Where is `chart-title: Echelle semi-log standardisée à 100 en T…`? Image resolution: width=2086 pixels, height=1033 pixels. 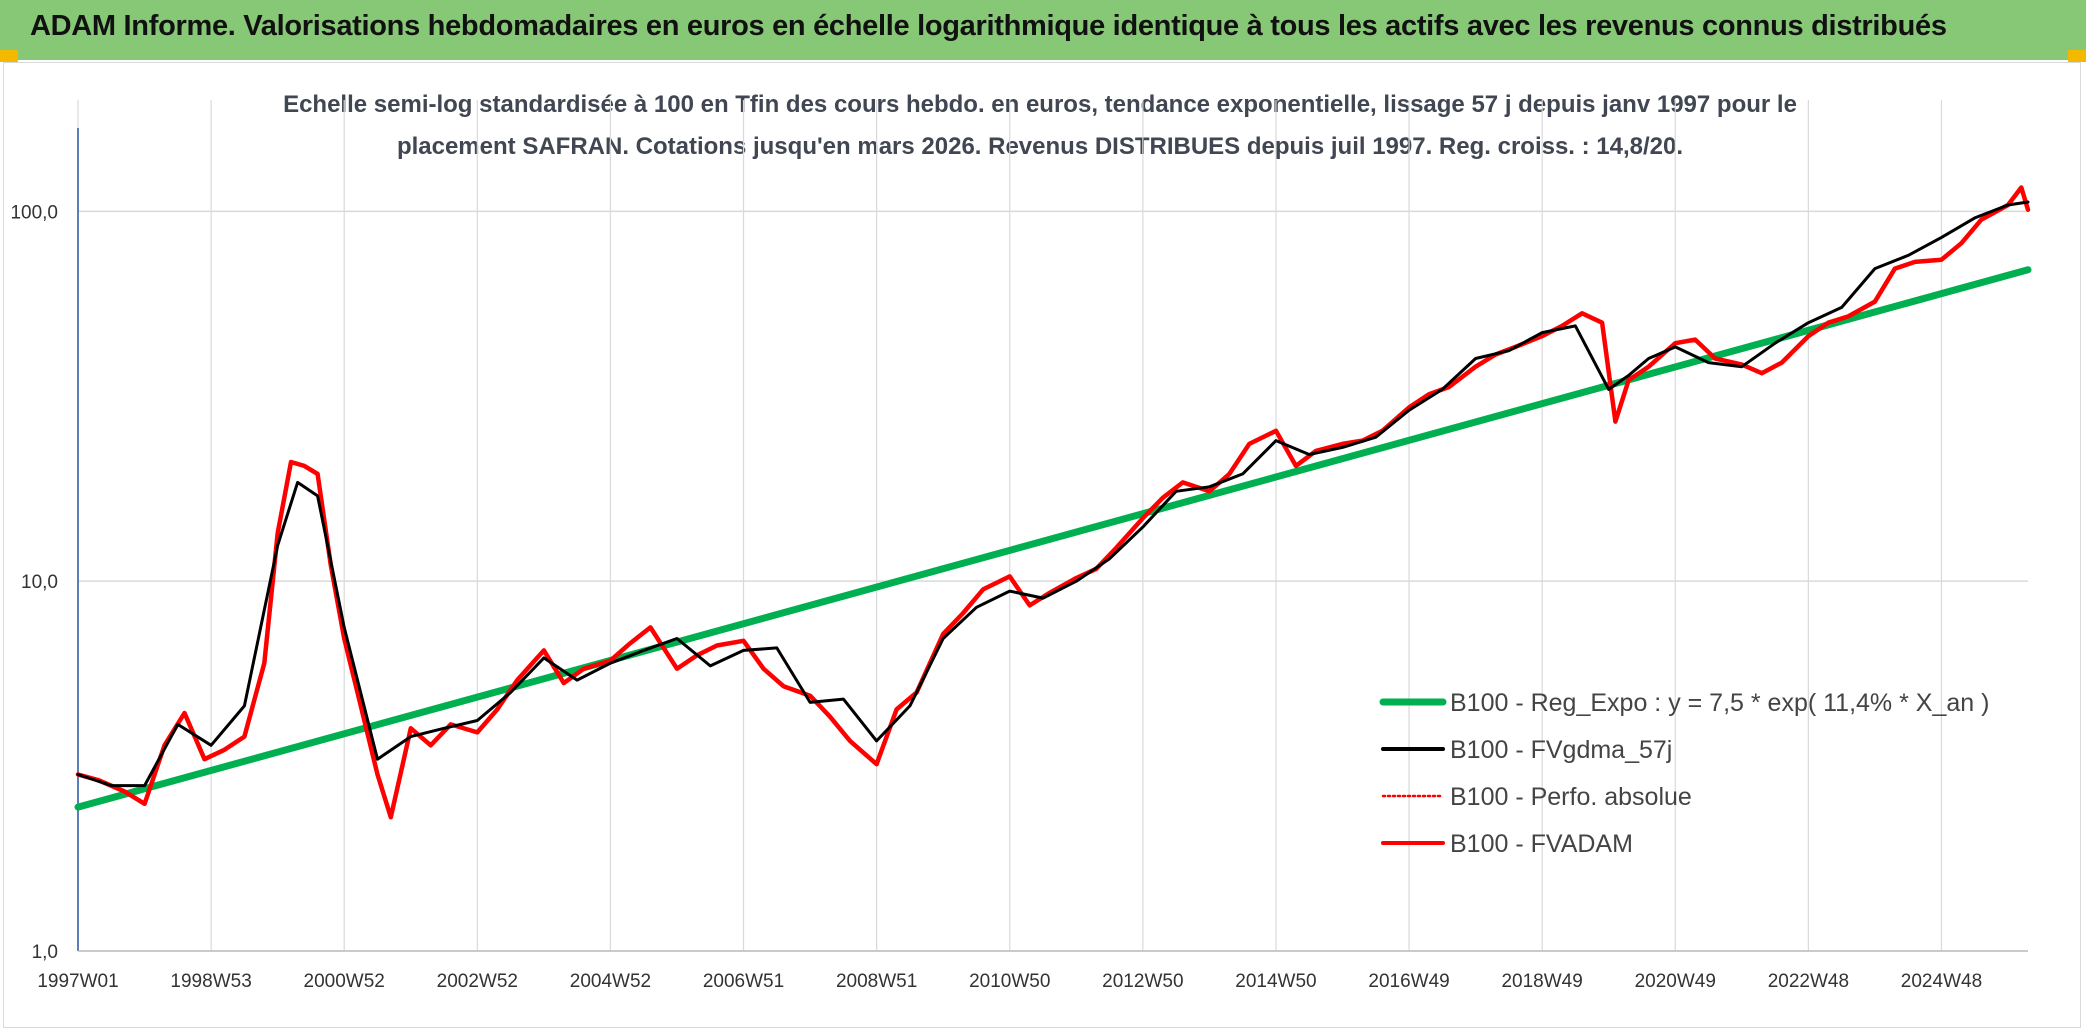 chart-title: Echelle semi-log standardisée à 100 en T… is located at coordinates (1040, 126).